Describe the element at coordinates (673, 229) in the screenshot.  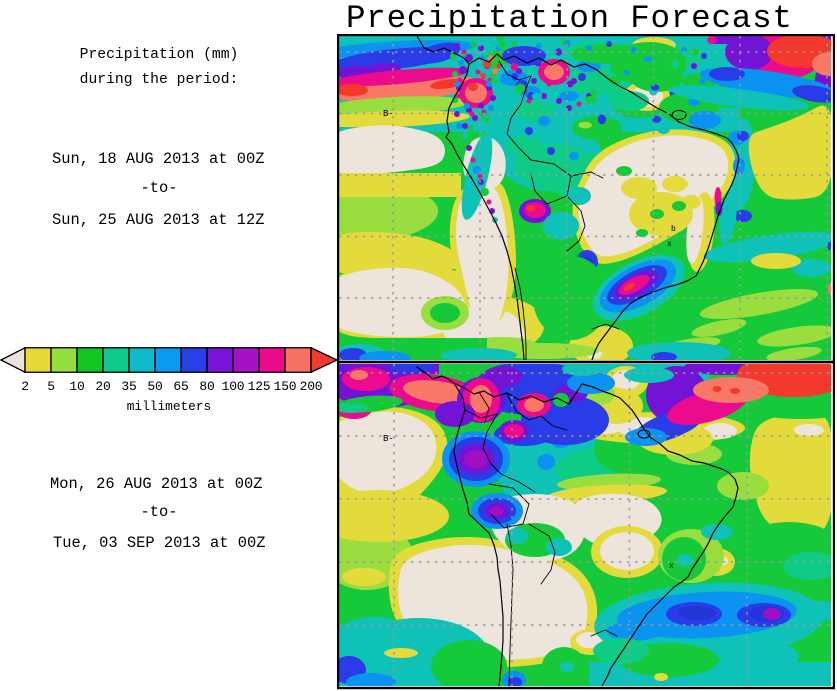
I see `svg-text: b` at that location.